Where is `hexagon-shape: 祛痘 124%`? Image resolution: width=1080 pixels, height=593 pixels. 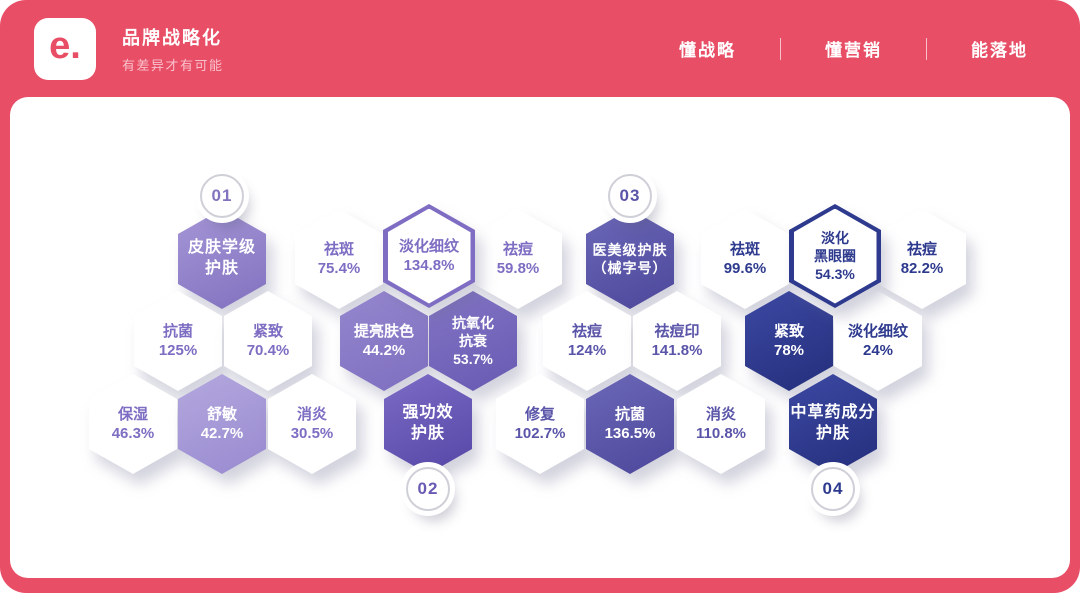 hexagon-shape: 祛痘 124% is located at coordinates (587, 341).